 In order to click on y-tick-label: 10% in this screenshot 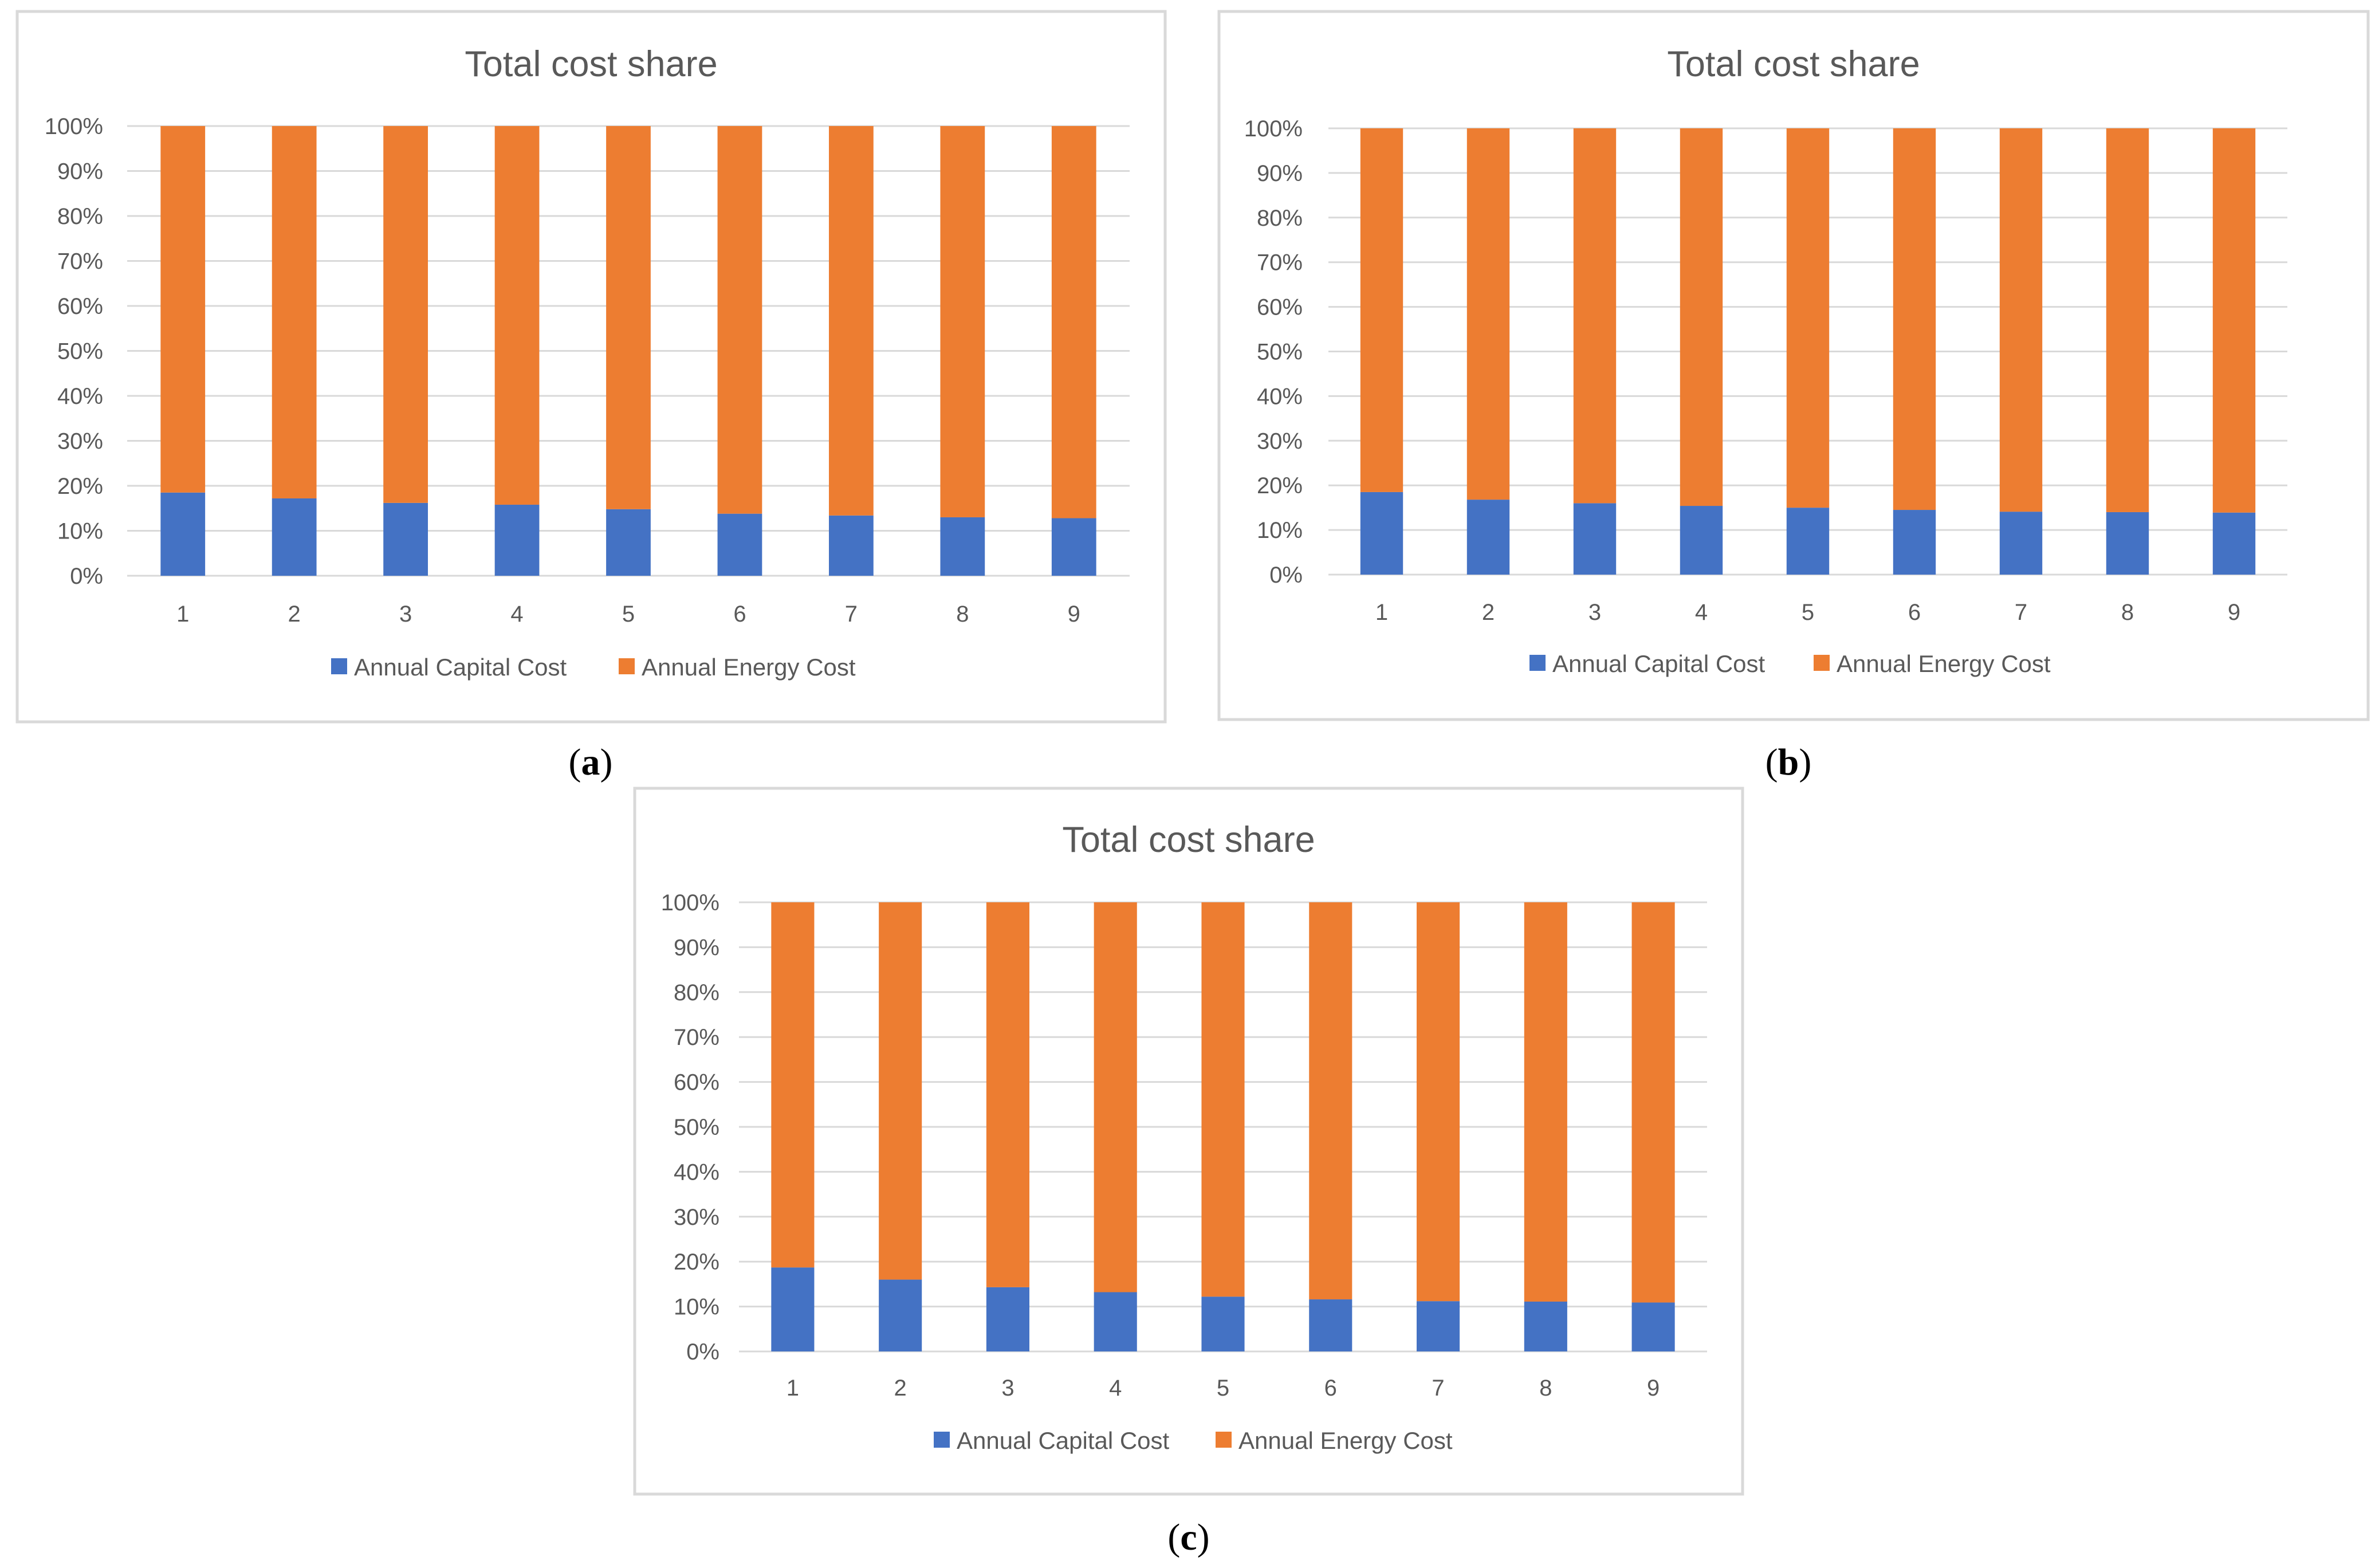, I will do `click(696, 1307)`.